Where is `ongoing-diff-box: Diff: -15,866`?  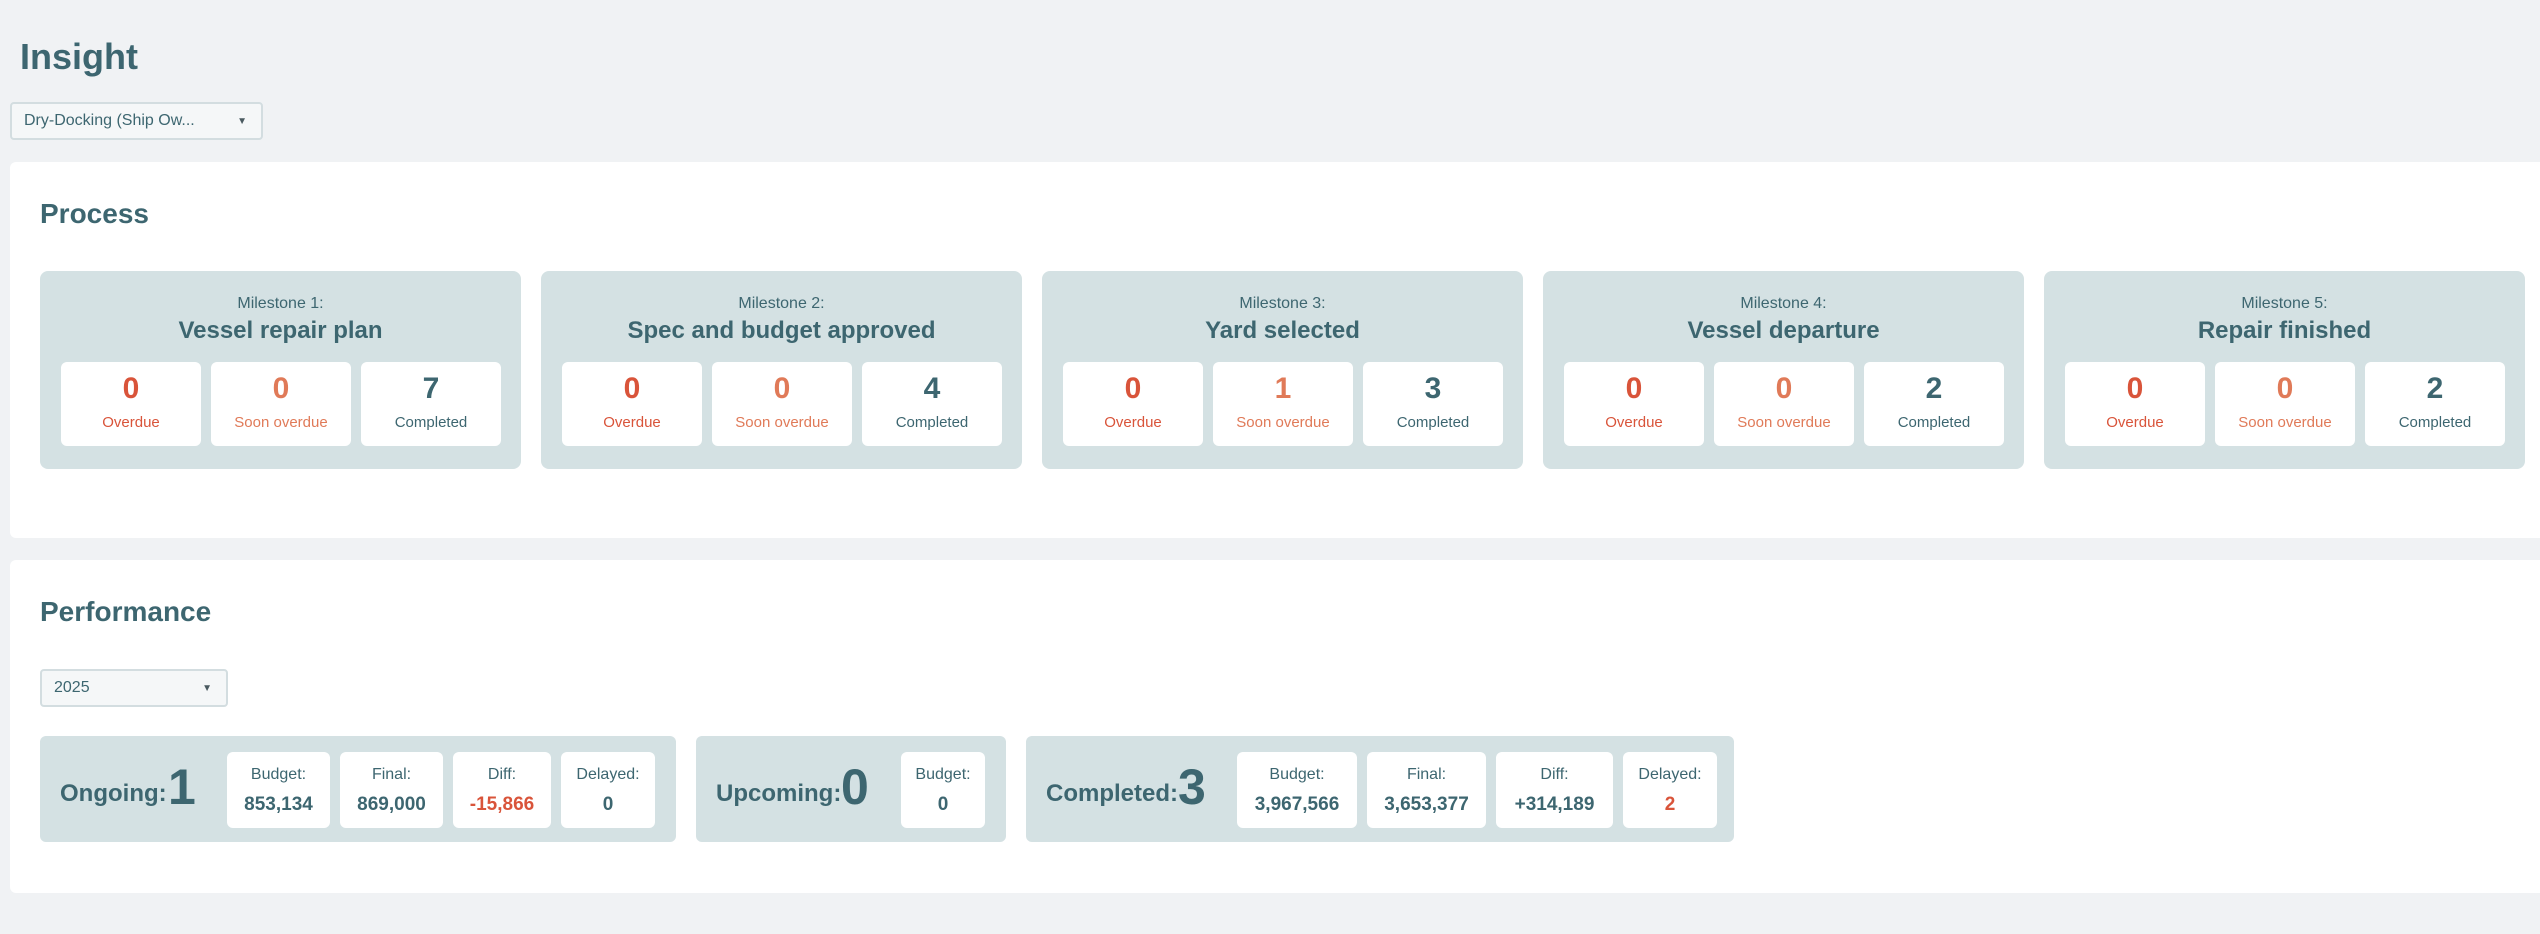
ongoing-diff-box: Diff: -15,866 is located at coordinates (502, 790).